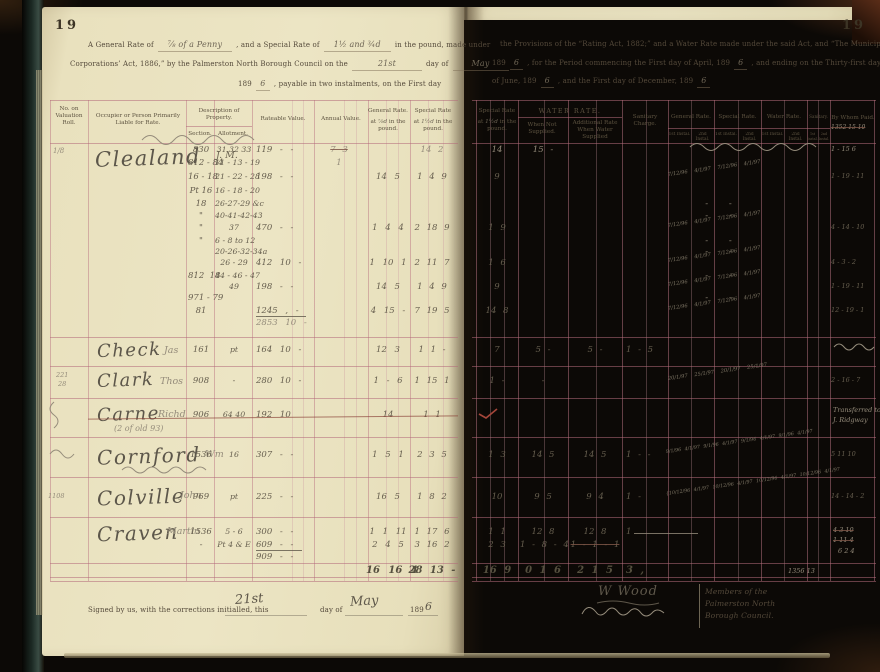 Image resolution: width=880 pixels, height=672 pixels. What do you see at coordinates (417, 610) in the screenshot?
I see `attestation-text: 189` at bounding box center [417, 610].